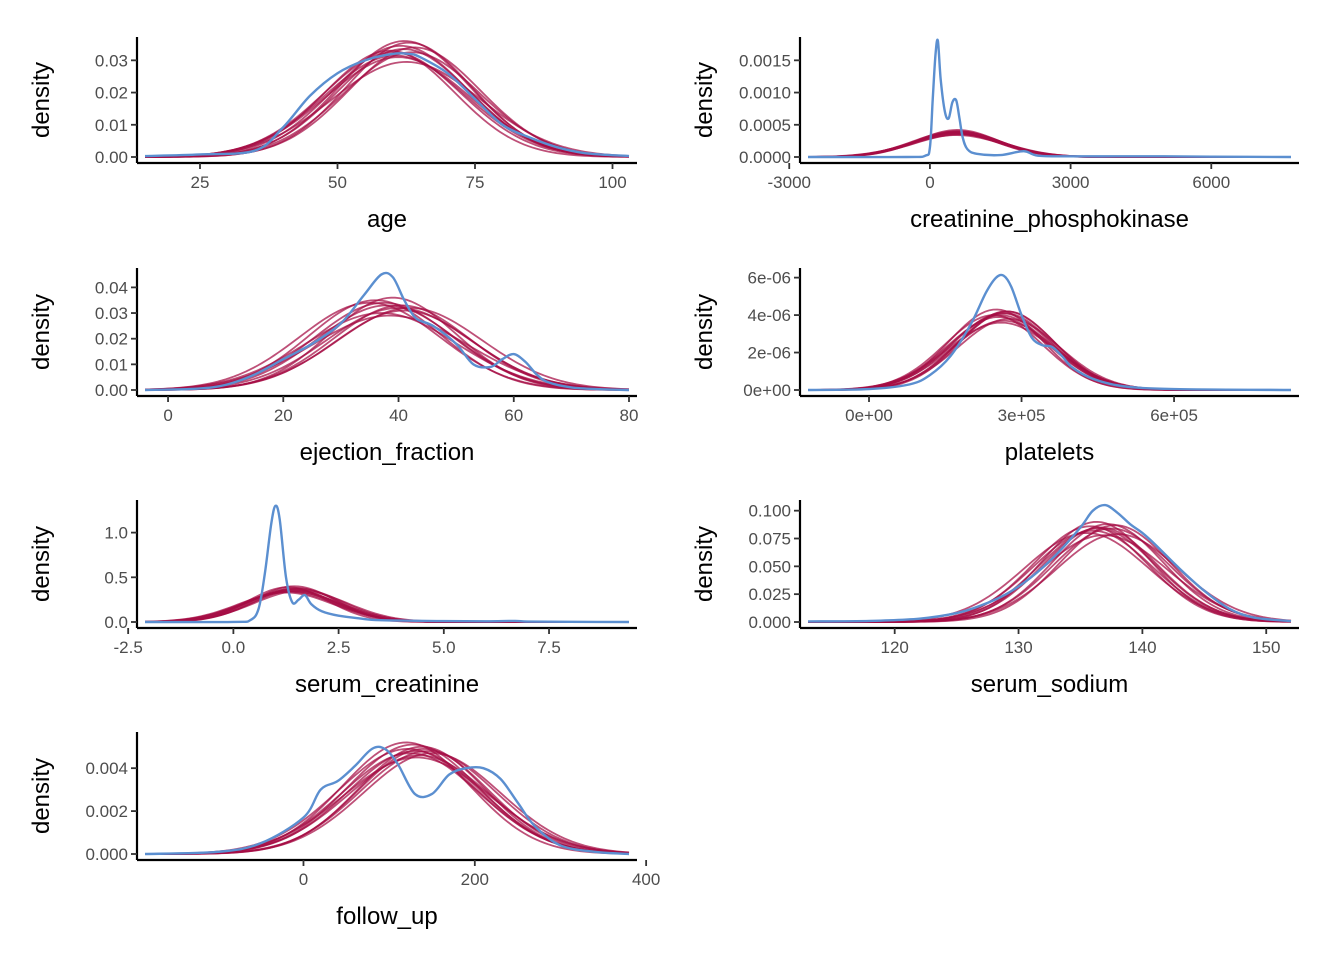 This screenshot has height=960, width=1344. I want to click on panel-age: 25 50 75 100 0.00 0.01 0.02 0.03 age density, so click(332, 135).